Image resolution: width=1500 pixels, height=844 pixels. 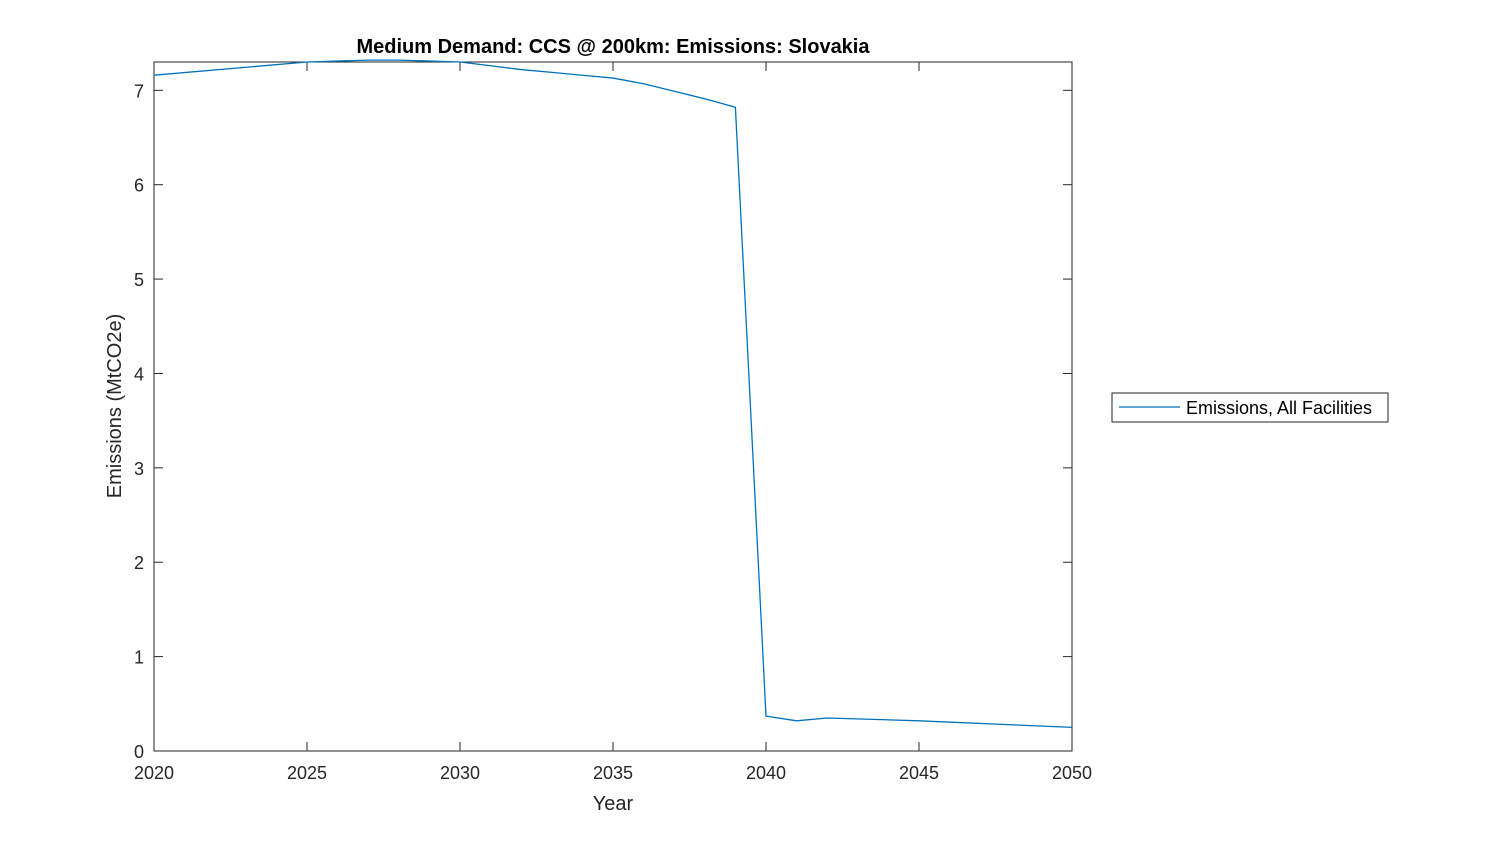 What do you see at coordinates (460, 773) in the screenshot?
I see `x-tick-label: 2030` at bounding box center [460, 773].